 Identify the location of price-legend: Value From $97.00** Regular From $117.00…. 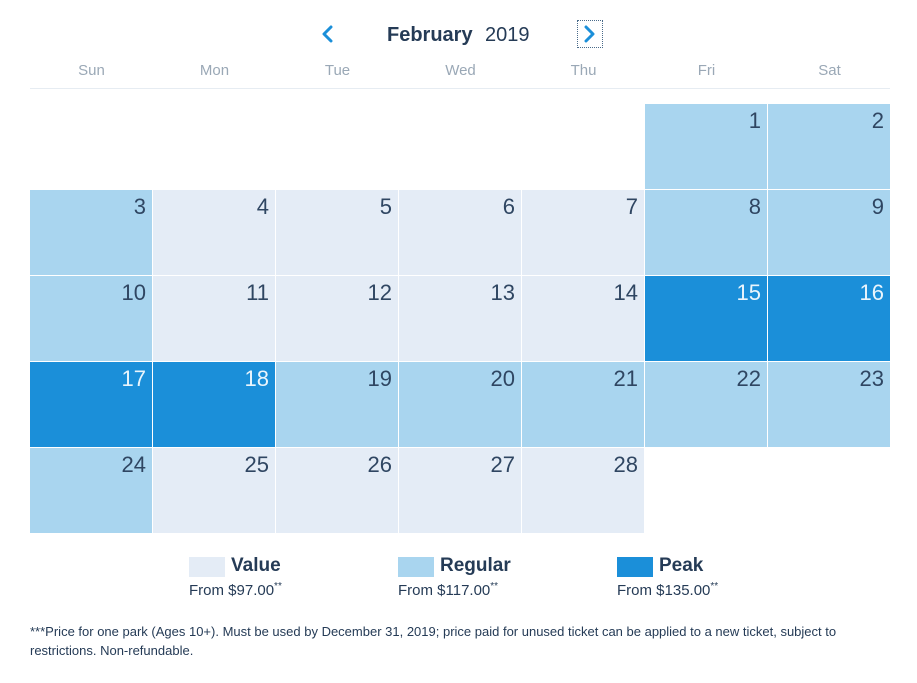
(458, 580).